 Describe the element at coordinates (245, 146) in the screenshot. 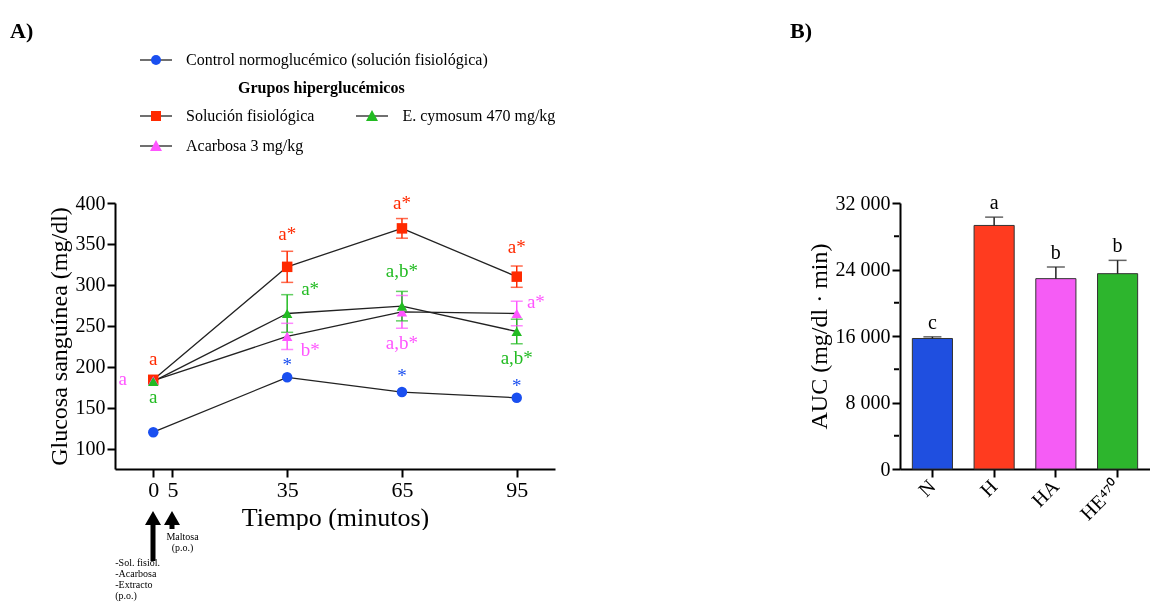

I see `legend-label: Acarbosa 3 mg/kg` at that location.